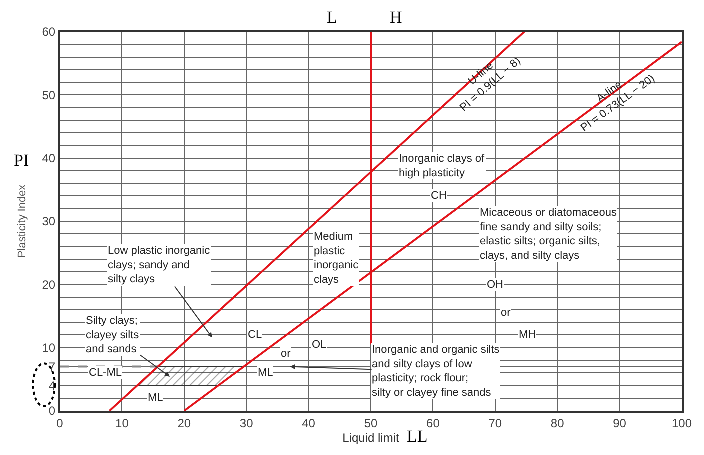  Describe the element at coordinates (255, 335) in the screenshot. I see `annotation: CL` at that location.